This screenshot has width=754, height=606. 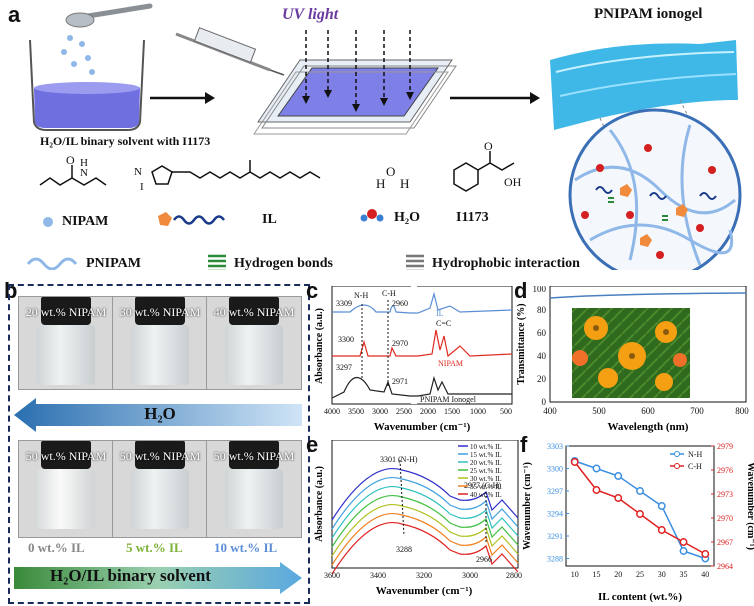 What do you see at coordinates (725, 470) in the screenshot?
I see `f-right-tick: 2976` at bounding box center [725, 470].